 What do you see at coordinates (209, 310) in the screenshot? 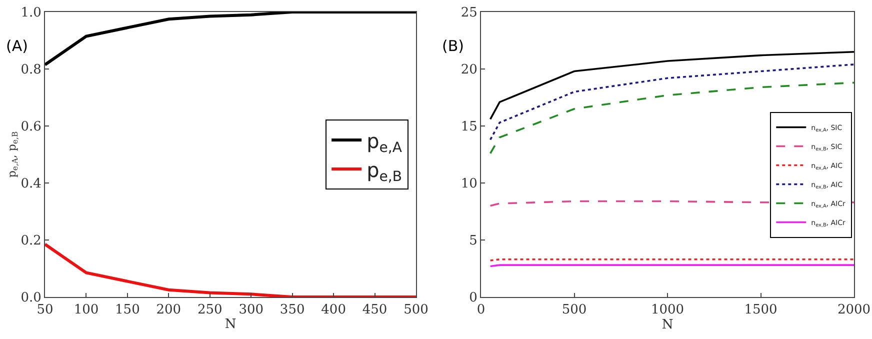
I see `x-tick-label: 250` at bounding box center [209, 310].